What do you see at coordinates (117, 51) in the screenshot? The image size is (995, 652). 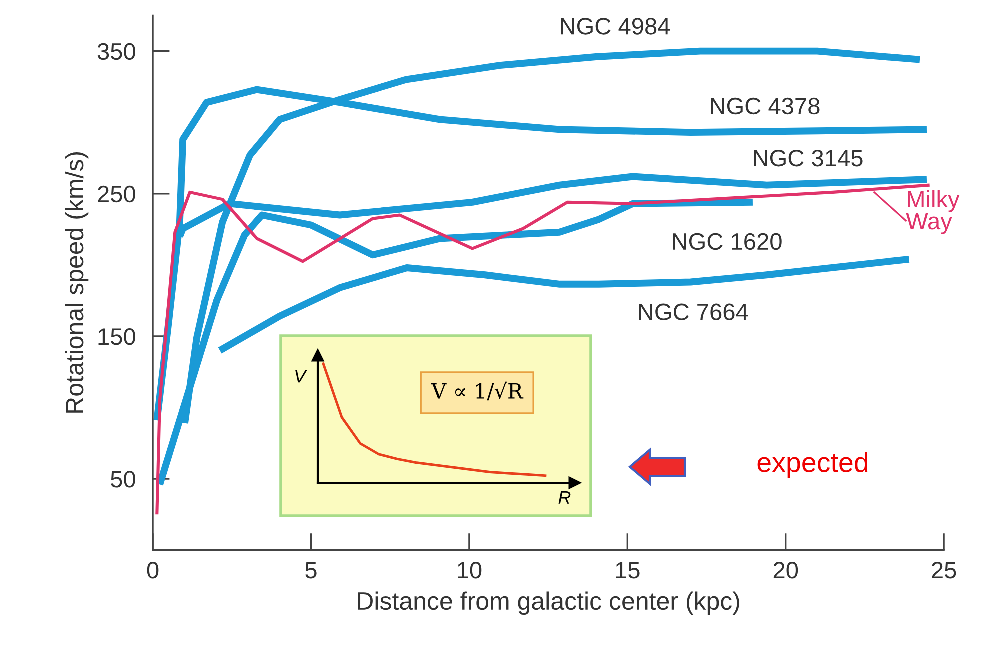 I see `y-tick-label: 350` at bounding box center [117, 51].